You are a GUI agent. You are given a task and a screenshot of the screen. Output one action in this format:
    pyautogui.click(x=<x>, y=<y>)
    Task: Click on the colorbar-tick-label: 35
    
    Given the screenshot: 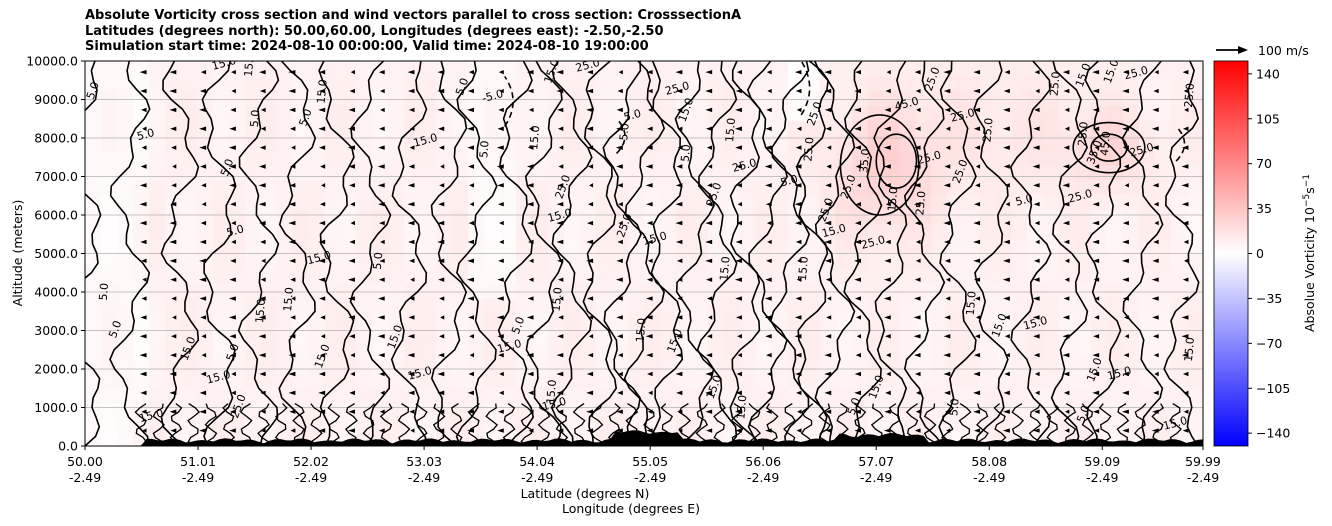 What is the action you would take?
    pyautogui.click(x=1264, y=208)
    